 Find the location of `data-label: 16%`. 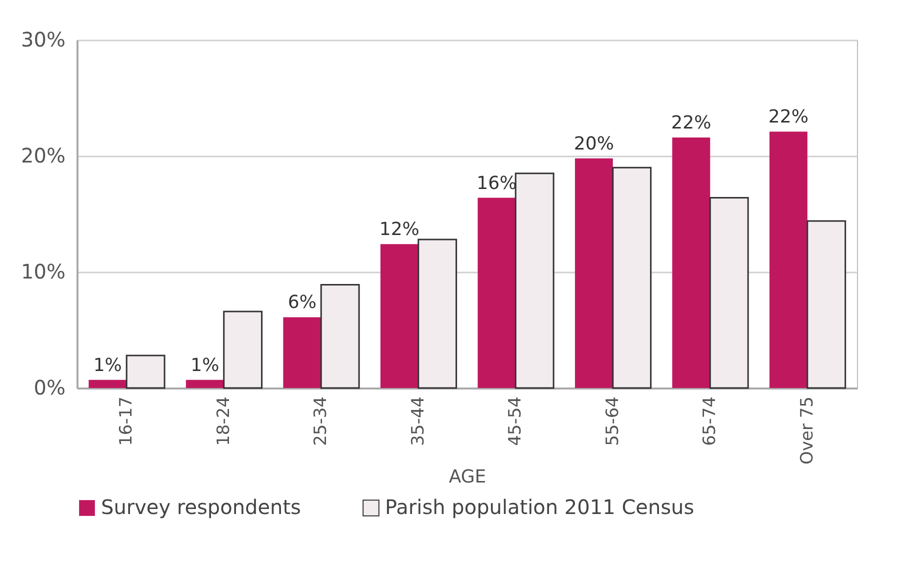

data-label: 16% is located at coordinates (496, 183).